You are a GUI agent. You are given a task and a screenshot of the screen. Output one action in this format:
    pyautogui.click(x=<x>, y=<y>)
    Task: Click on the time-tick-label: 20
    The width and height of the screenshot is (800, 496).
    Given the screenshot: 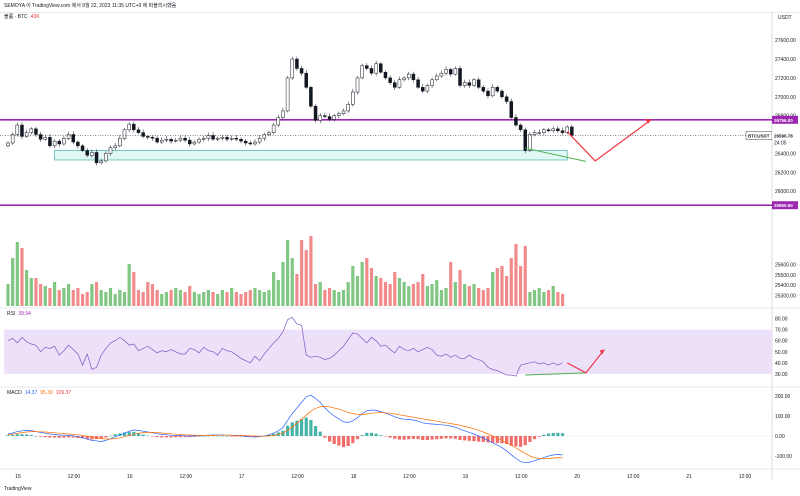 What is the action you would take?
    pyautogui.click(x=577, y=477)
    